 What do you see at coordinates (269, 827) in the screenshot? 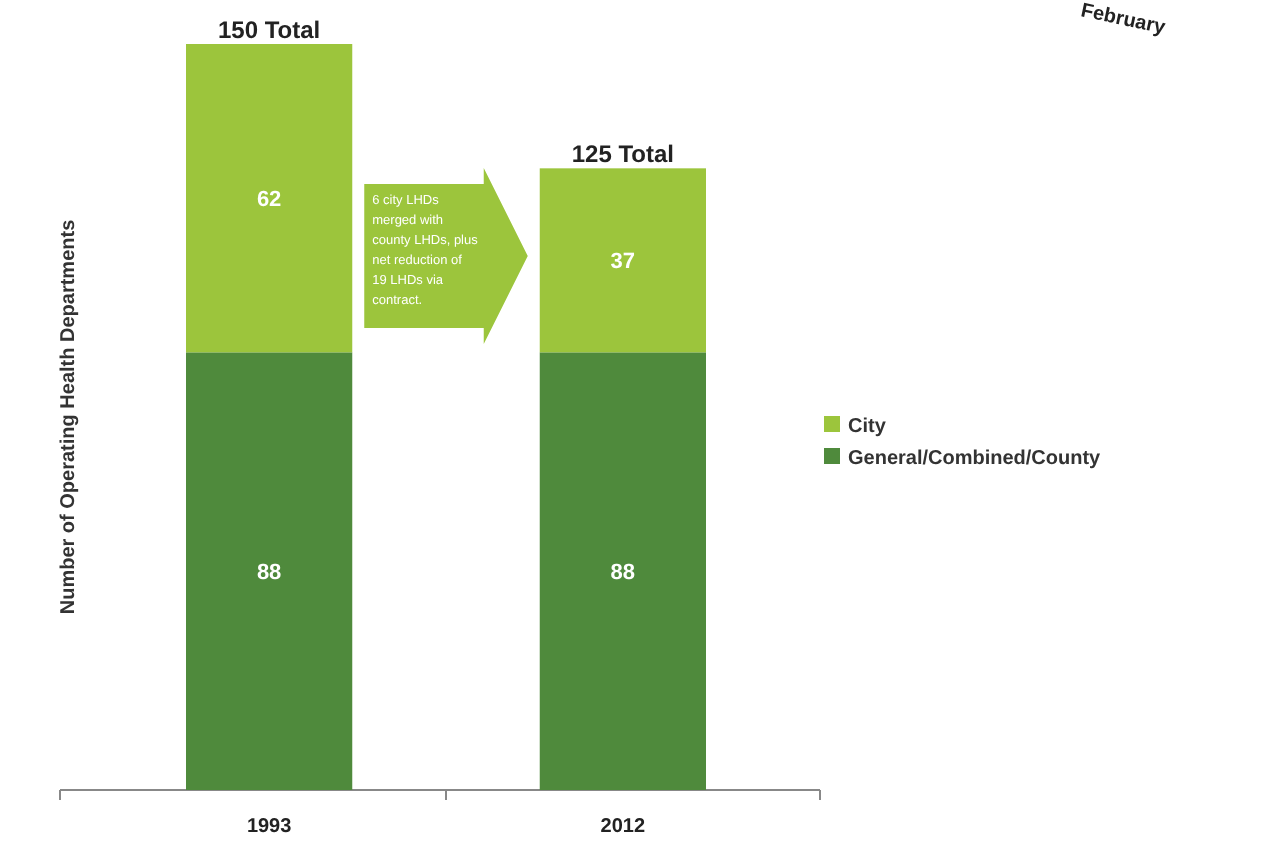
I see `x-tick-label: 1993` at bounding box center [269, 827].